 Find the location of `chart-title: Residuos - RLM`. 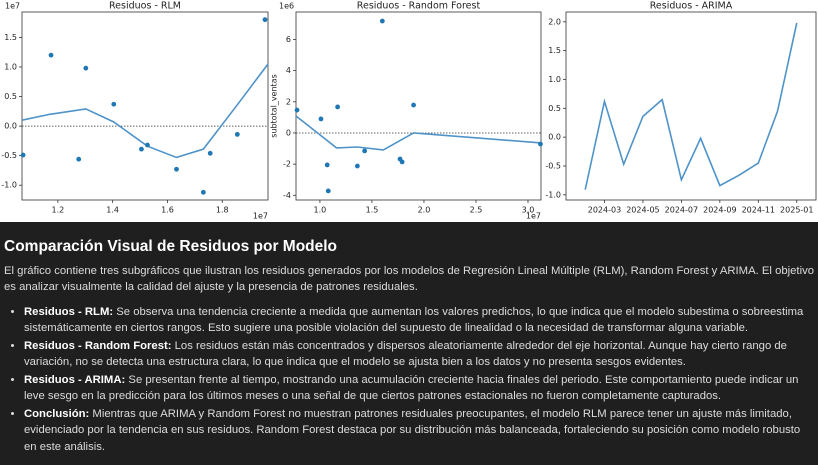

chart-title: Residuos - RLM is located at coordinates (145, 6).